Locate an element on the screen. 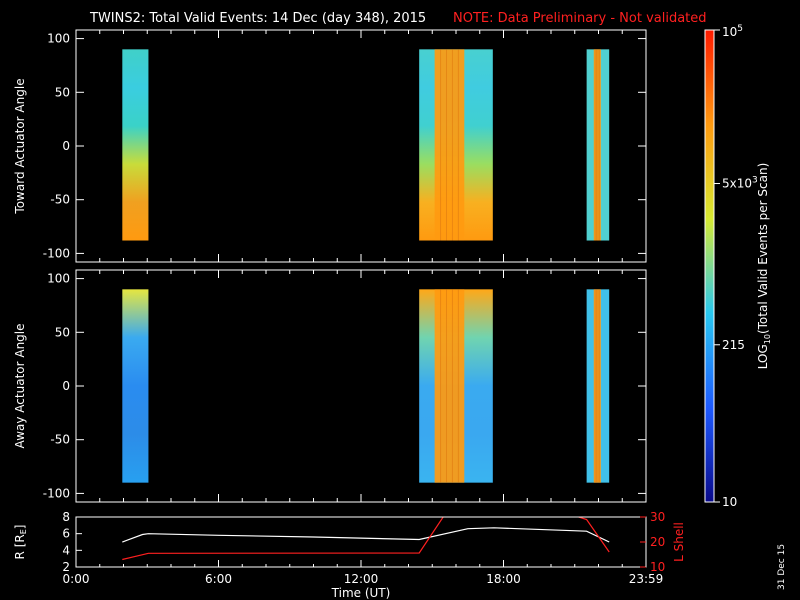  r-distance-line is located at coordinates (366, 535).